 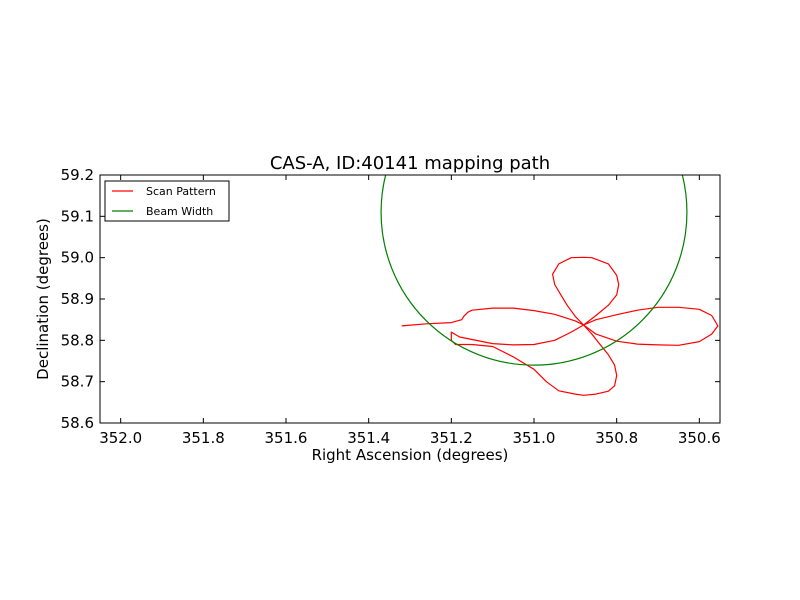 I want to click on legend-label-scan-pattern: Scan Pattern, so click(x=181, y=191).